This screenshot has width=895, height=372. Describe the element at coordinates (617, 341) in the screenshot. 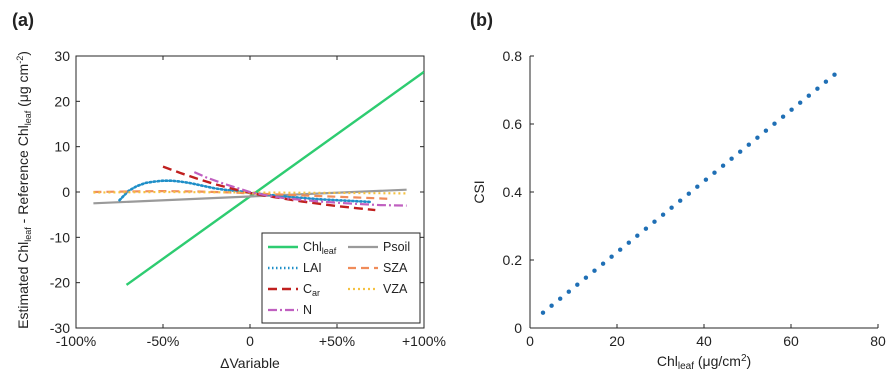

I see `panel-b-x-tick-label: 20` at that location.